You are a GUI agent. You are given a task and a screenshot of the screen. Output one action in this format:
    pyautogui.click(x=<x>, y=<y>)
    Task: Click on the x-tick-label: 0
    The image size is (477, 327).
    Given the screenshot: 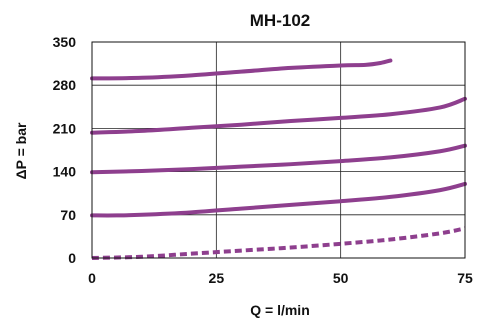 What is the action you would take?
    pyautogui.click(x=92, y=278)
    